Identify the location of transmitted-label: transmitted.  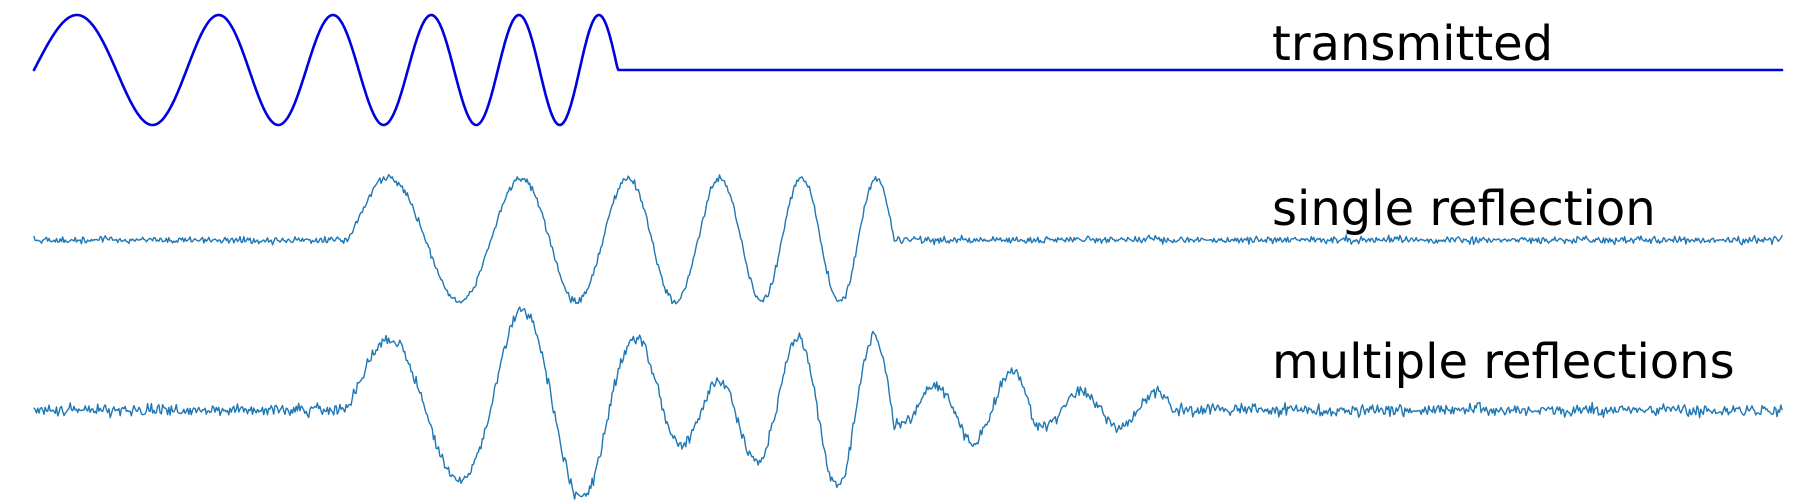
(1412, 44).